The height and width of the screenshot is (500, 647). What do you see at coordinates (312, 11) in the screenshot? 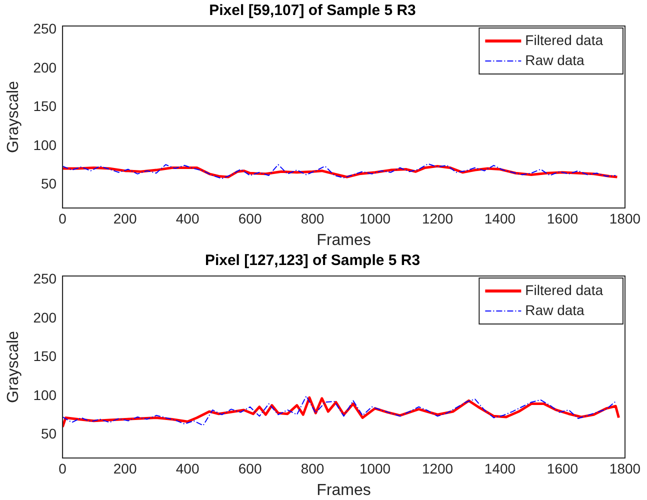
I see `chart-title: Pixel [59,107] of Sample 5 R3` at bounding box center [312, 11].